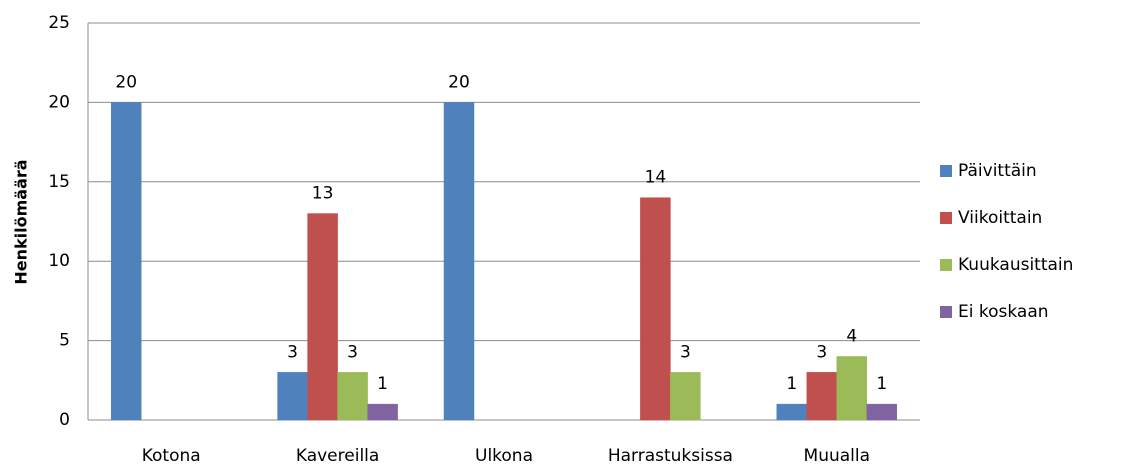 The width and height of the screenshot is (1134, 470). Describe the element at coordinates (59, 23) in the screenshot. I see `y-tick-label: 25` at that location.